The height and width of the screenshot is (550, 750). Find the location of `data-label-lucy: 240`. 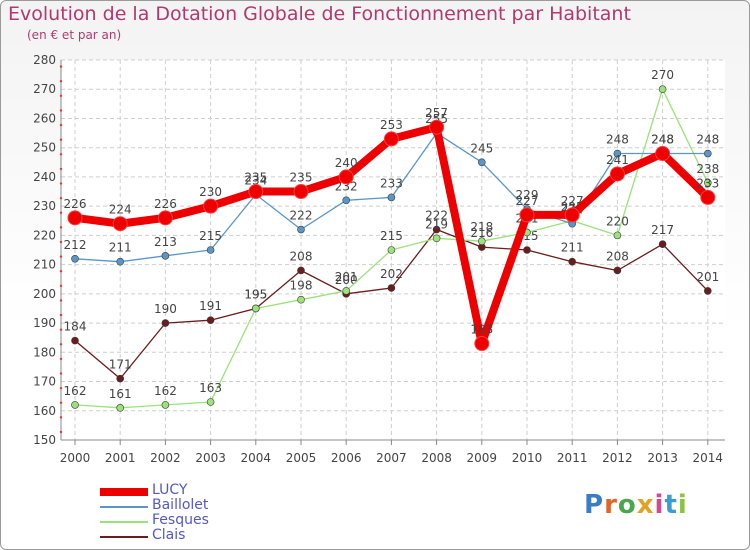

data-label-lucy: 240 is located at coordinates (346, 163).